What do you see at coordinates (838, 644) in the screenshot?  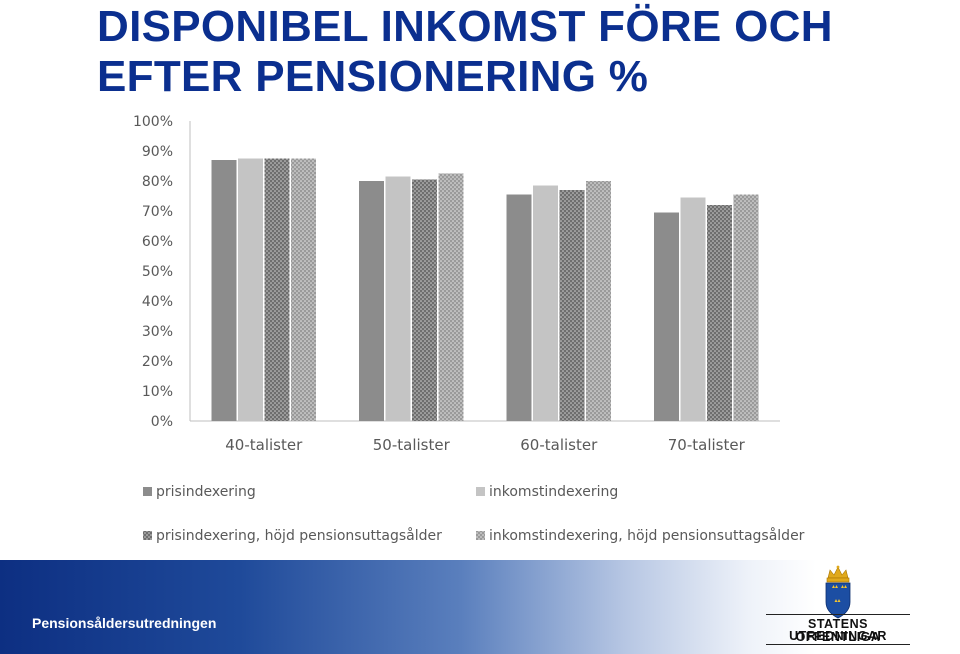 I see `logo-rule-bottom` at bounding box center [838, 644].